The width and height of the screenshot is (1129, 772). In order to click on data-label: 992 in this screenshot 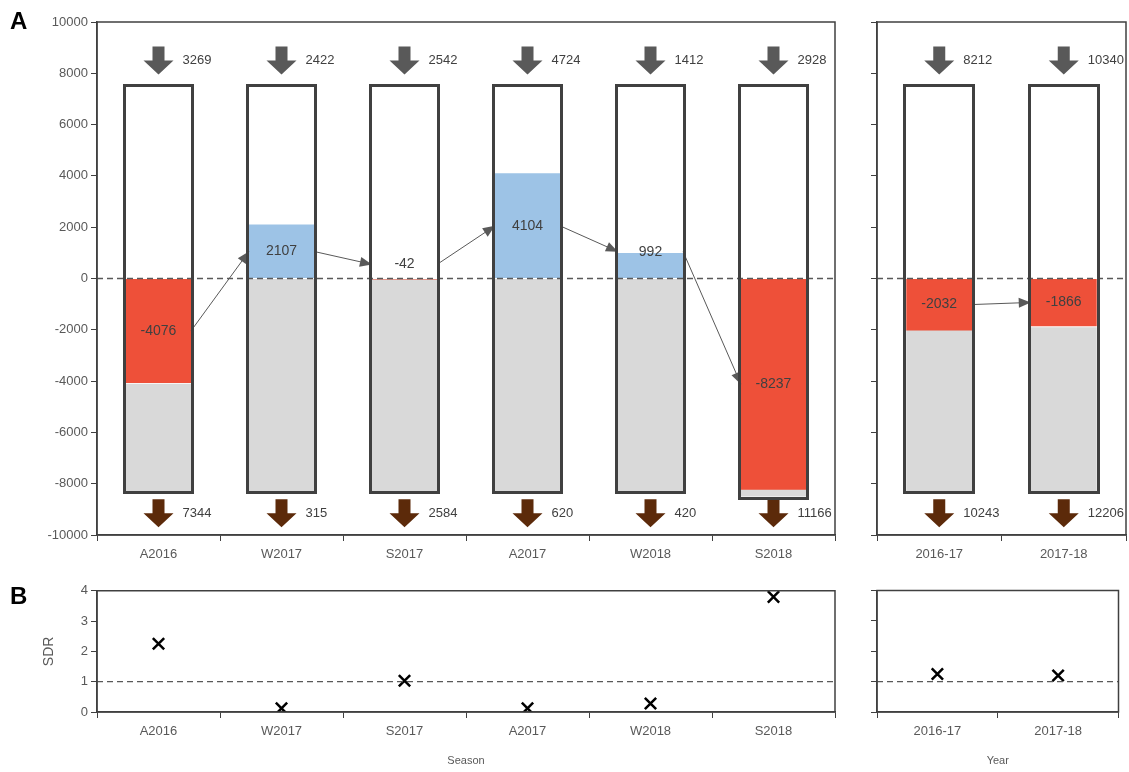, I will do `click(650, 250)`.